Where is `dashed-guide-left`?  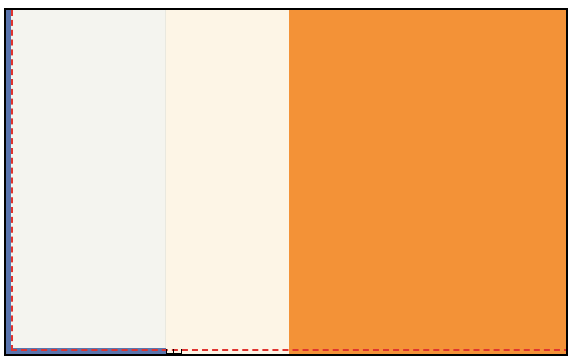 dashed-guide-left is located at coordinates (12, 180).